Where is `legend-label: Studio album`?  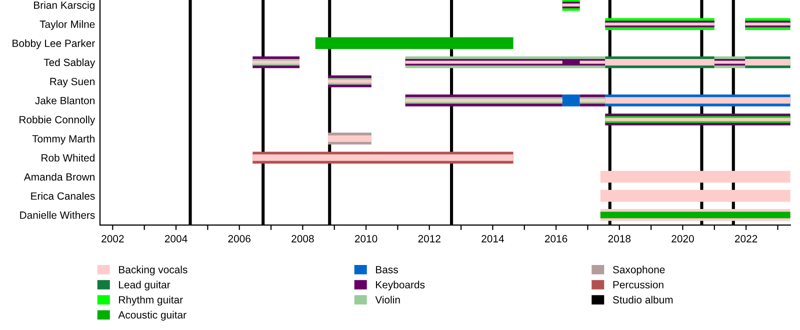 legend-label: Studio album is located at coordinates (642, 300).